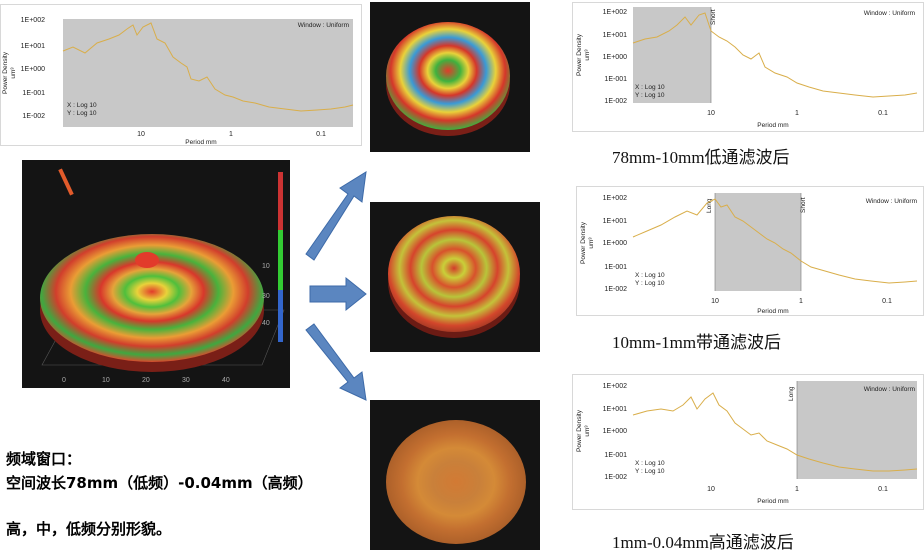 This screenshot has height=553, width=924. I want to click on caption-high-pass: 1mm-0.04mm高通滤波后, so click(703, 542).